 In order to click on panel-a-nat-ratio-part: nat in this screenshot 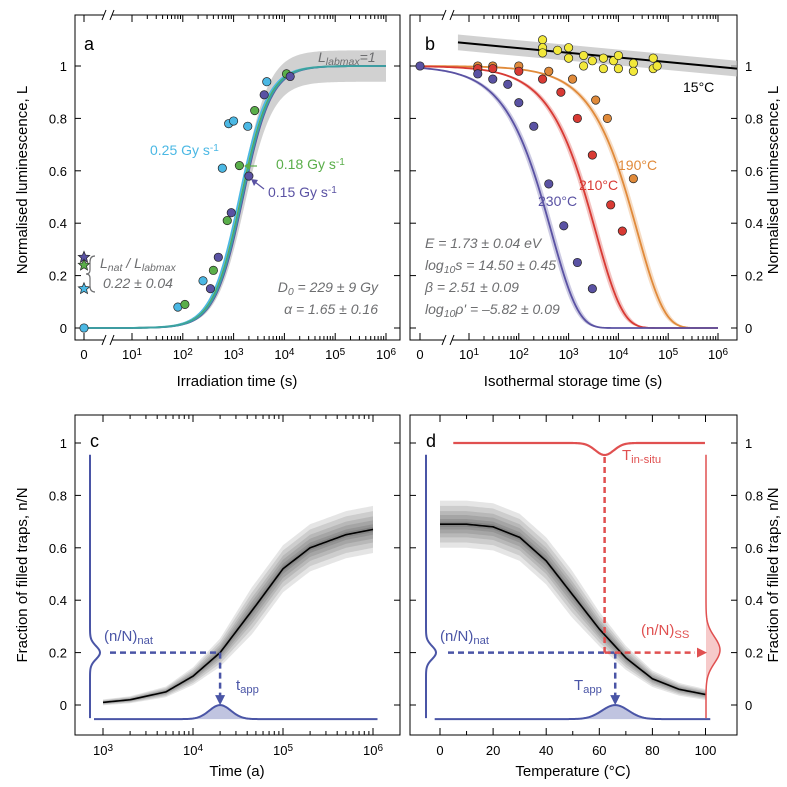, I will do `click(116, 268)`.